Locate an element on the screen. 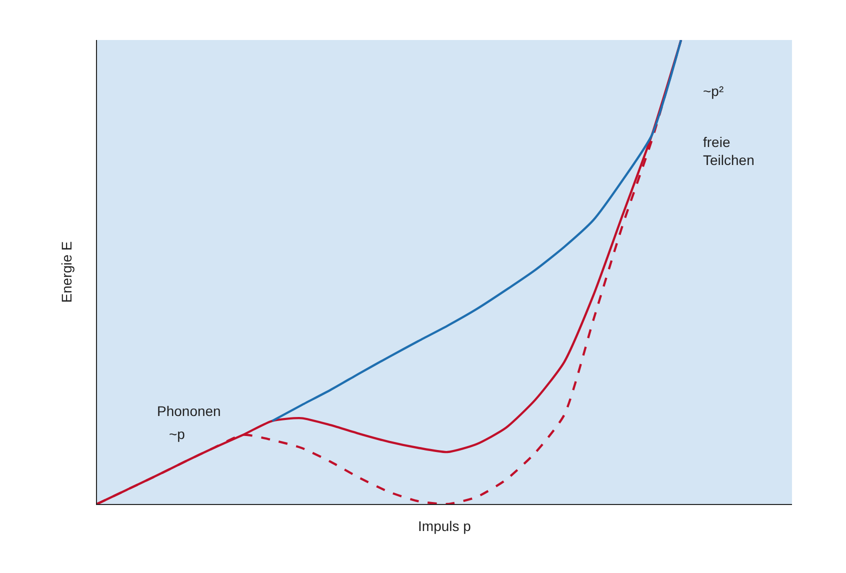 This screenshot has width=846, height=573. text: ~p² is located at coordinates (713, 91).